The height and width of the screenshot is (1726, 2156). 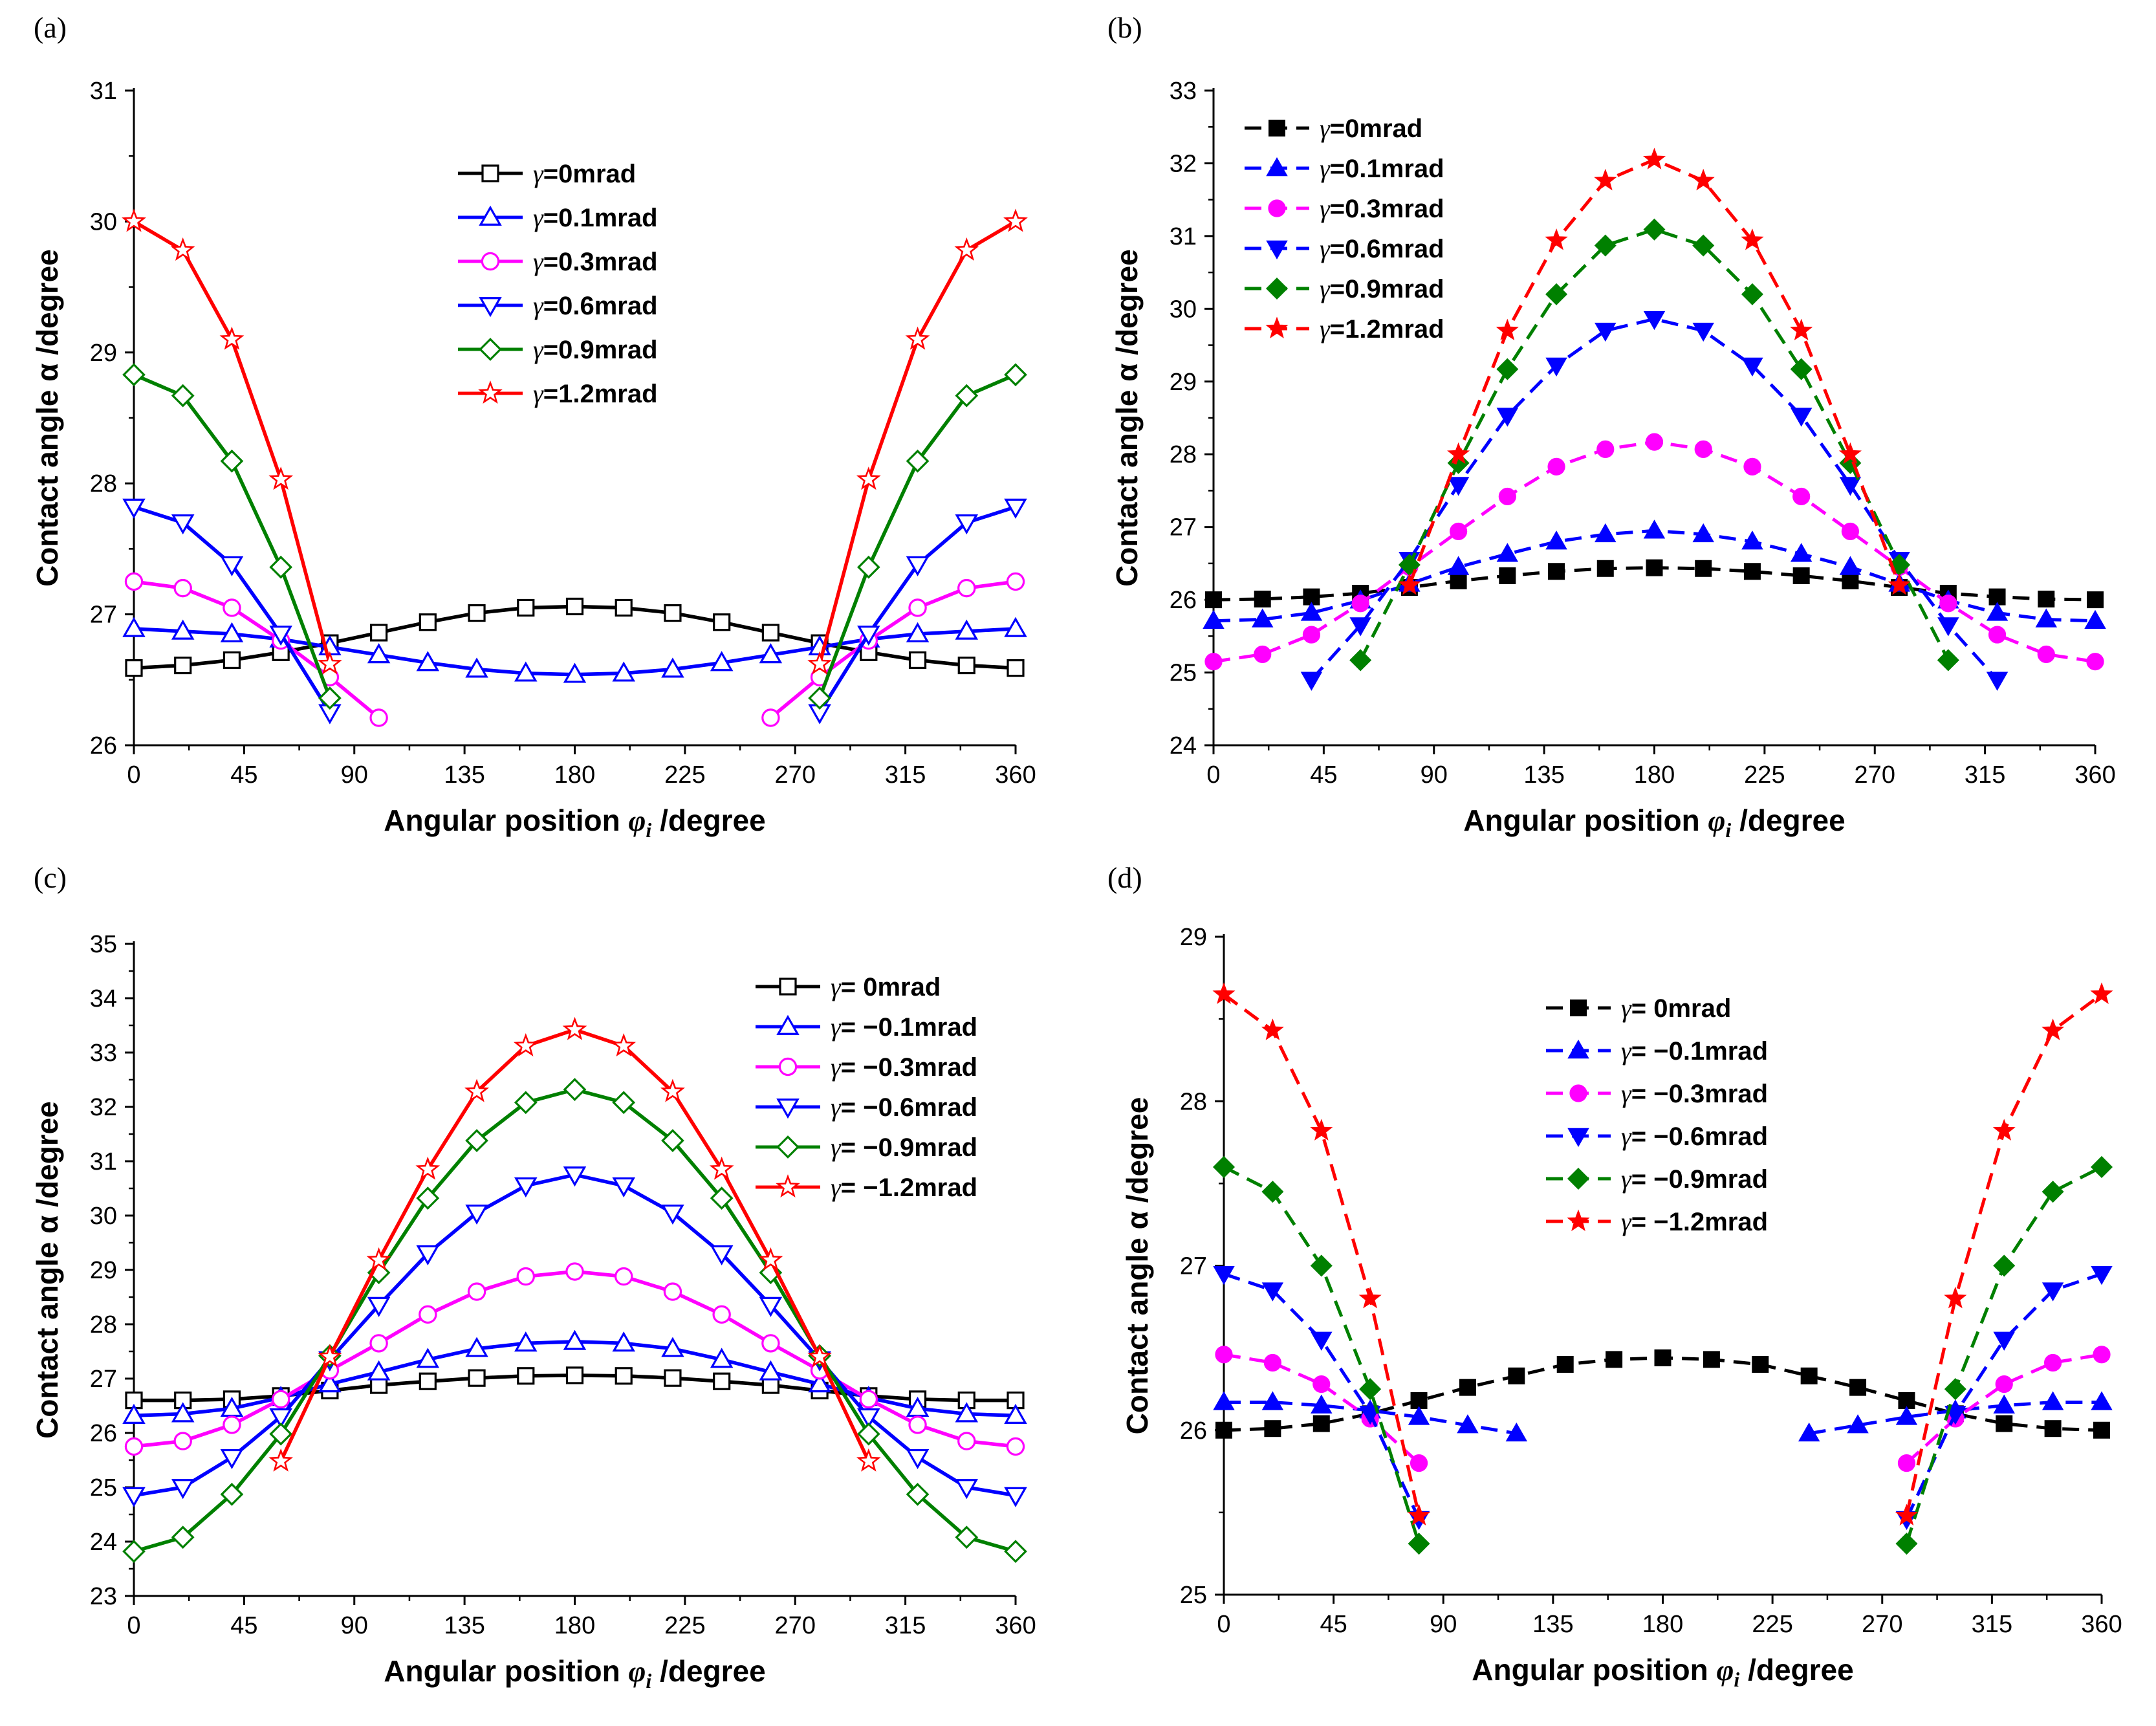 I want to click on legend-label: γ= −1.2mrad, so click(x=1694, y=1221).